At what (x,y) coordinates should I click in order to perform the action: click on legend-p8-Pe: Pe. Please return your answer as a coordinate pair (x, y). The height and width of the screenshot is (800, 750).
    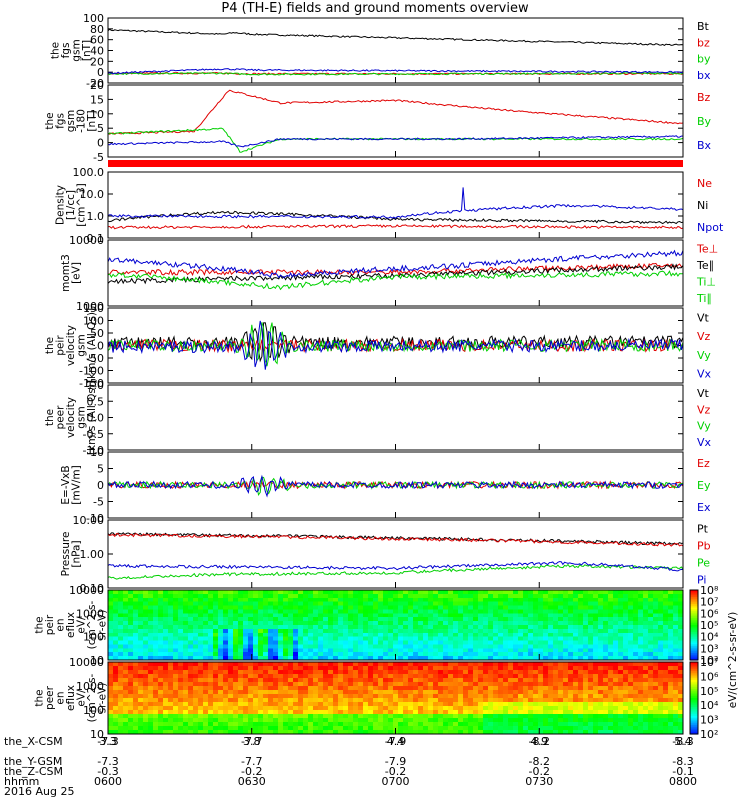
    Looking at the image, I should click on (703, 563).